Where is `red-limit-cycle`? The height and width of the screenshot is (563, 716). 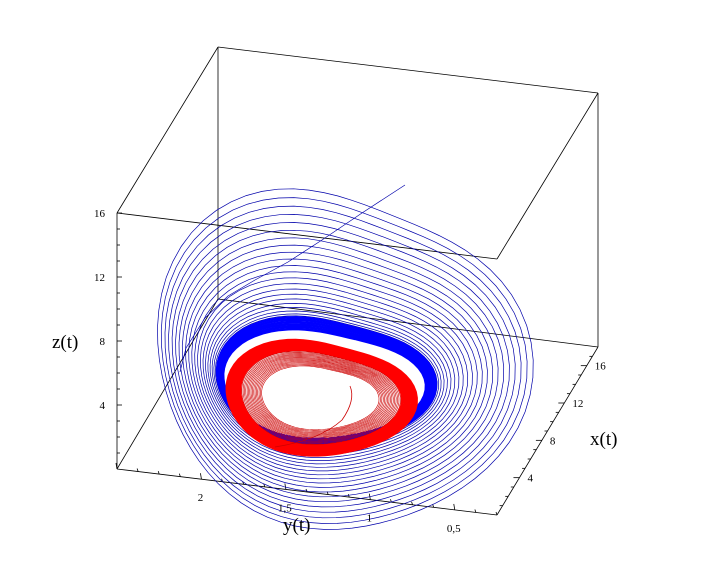 red-limit-cycle is located at coordinates (321, 397).